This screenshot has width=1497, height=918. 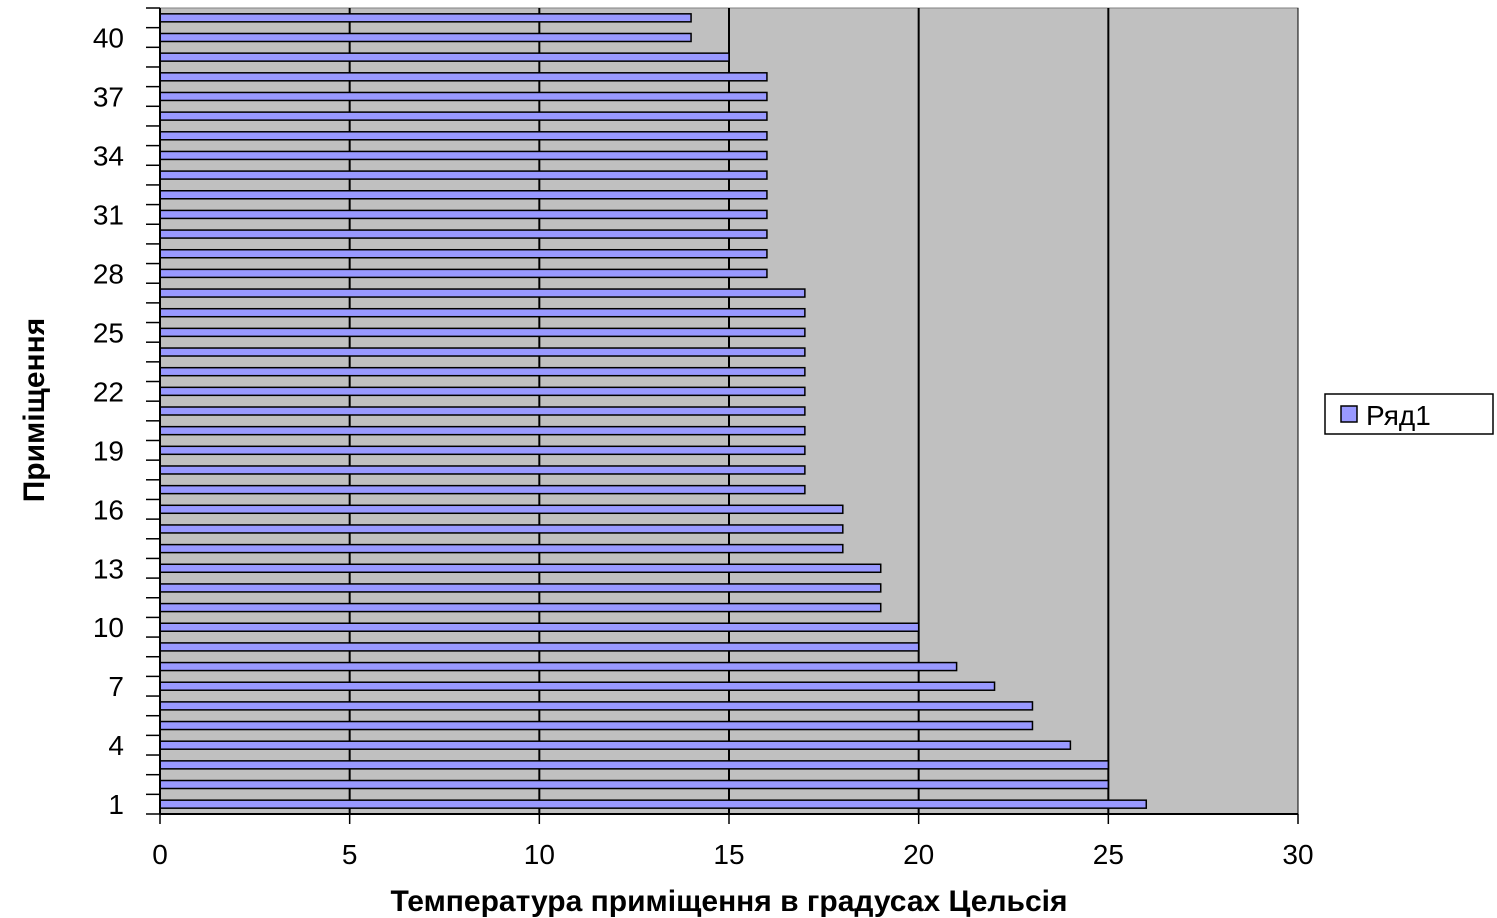 I want to click on value-tick-label: 25, so click(x=1108, y=854).